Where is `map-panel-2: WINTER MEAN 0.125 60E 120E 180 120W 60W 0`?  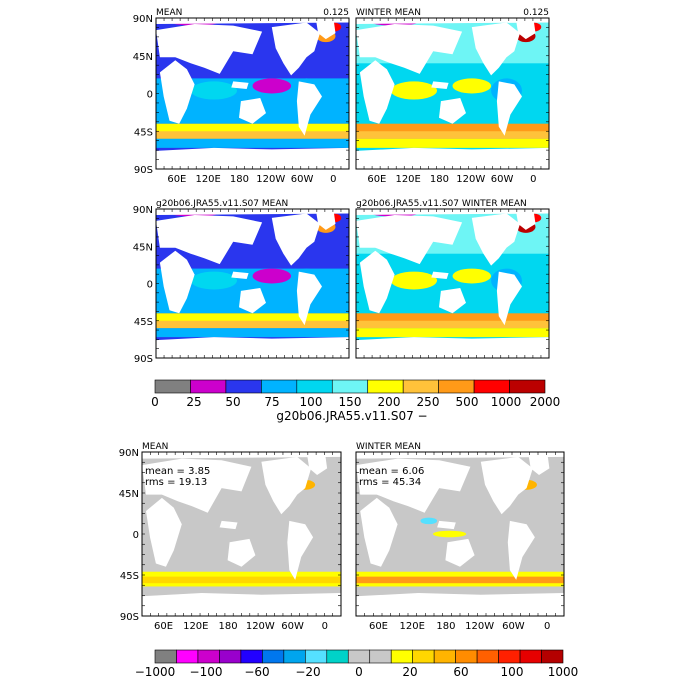
map-panel-2: WINTER MEAN 0.125 60E 120E 180 120W 60W 0 is located at coordinates (452, 96).